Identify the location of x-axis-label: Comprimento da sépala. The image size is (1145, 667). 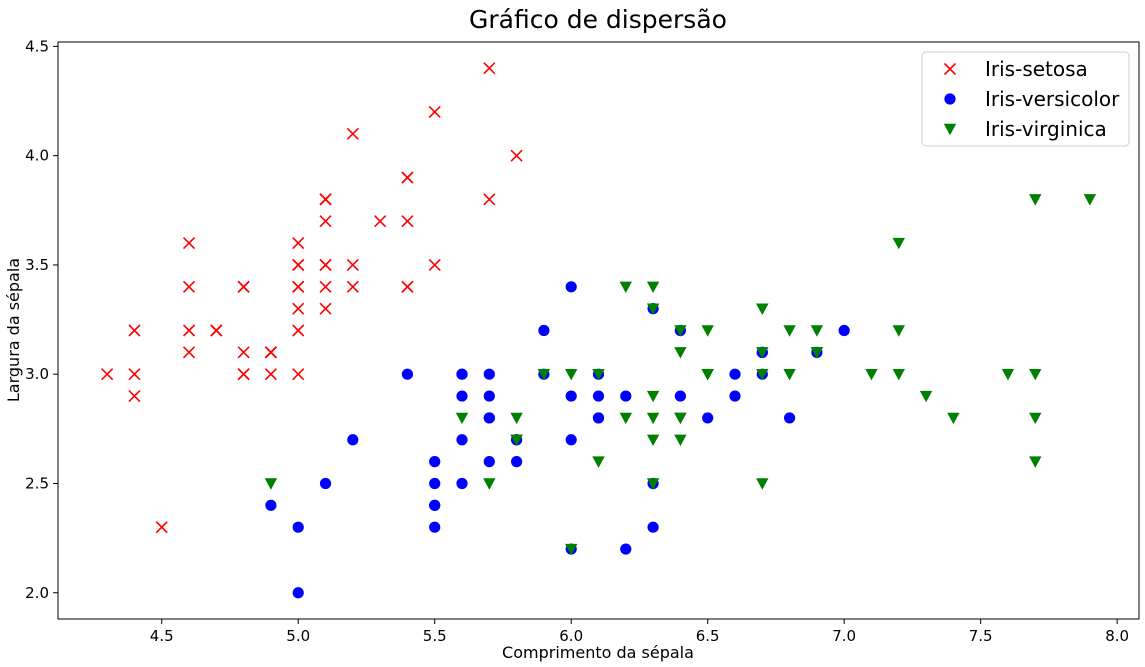
(598, 652).